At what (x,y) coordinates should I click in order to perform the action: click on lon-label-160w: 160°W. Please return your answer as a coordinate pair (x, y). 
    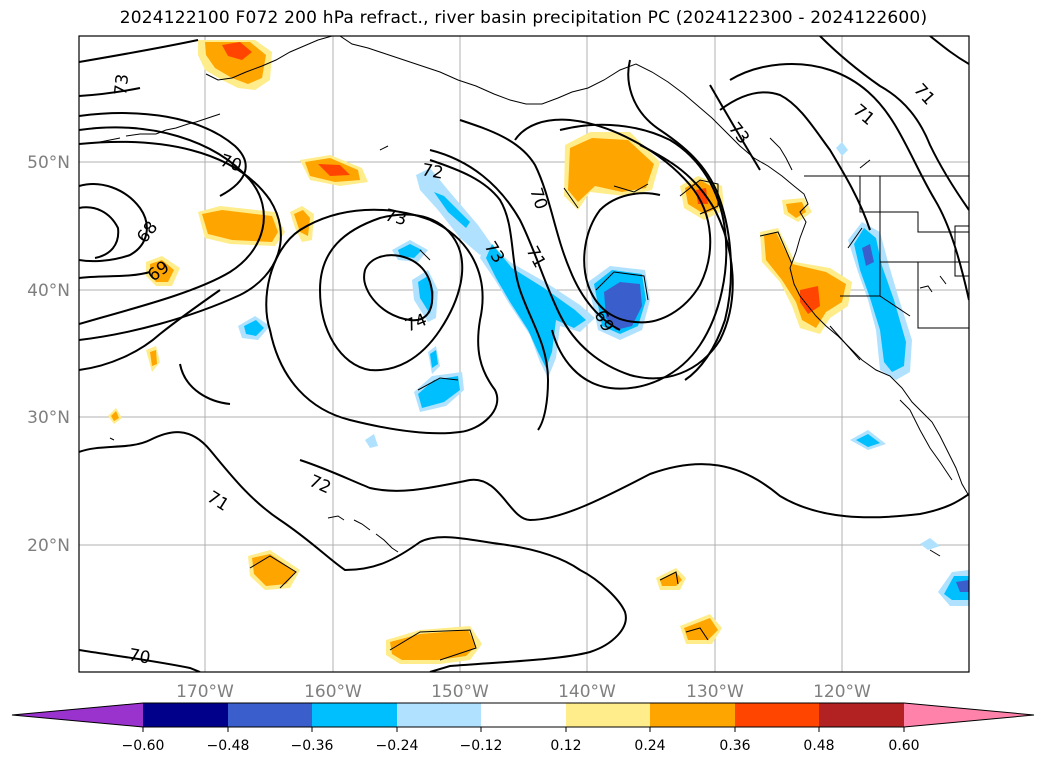
    Looking at the image, I should click on (333, 692).